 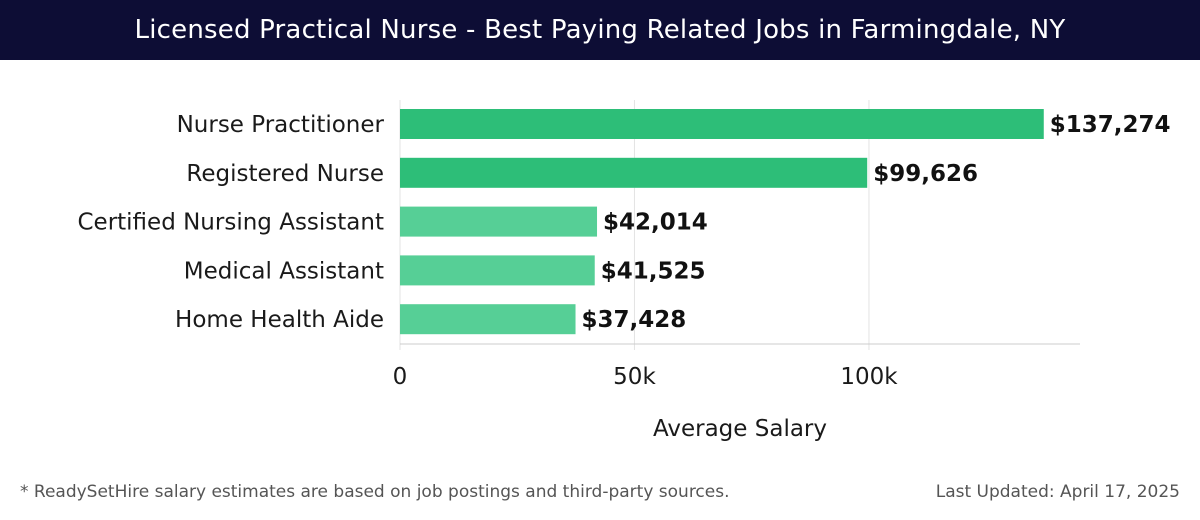 I want to click on value-label: $41,525, so click(x=653, y=271).